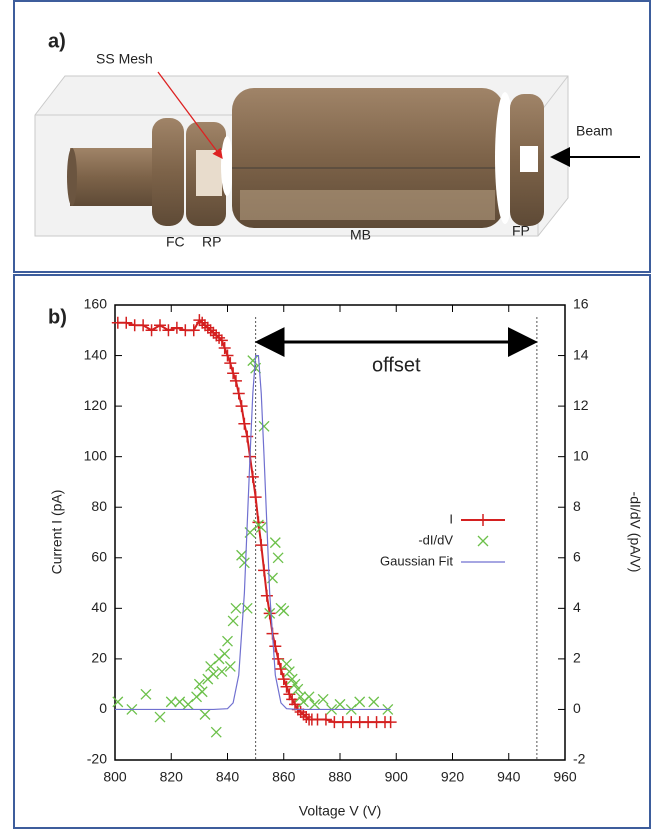  Describe the element at coordinates (96, 405) in the screenshot. I see `y-tick-label: 120` at that location.